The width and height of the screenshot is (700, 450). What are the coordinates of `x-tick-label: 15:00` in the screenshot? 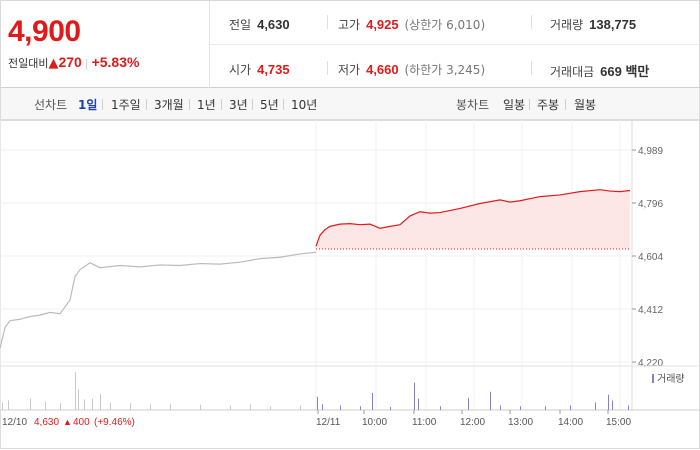 It's located at (618, 422).